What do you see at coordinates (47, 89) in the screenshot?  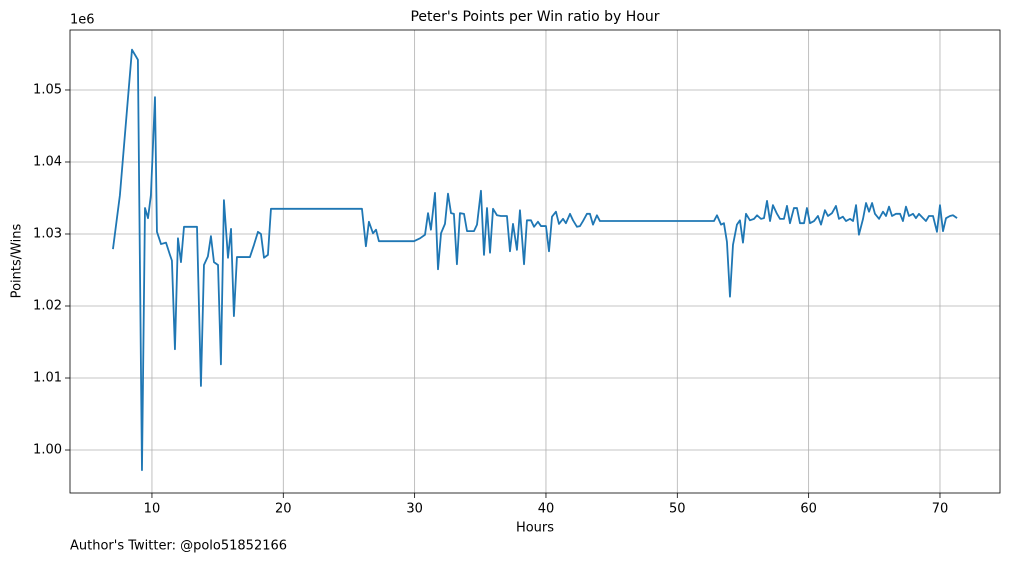 I see `y-tick-label: 1.05` at bounding box center [47, 89].